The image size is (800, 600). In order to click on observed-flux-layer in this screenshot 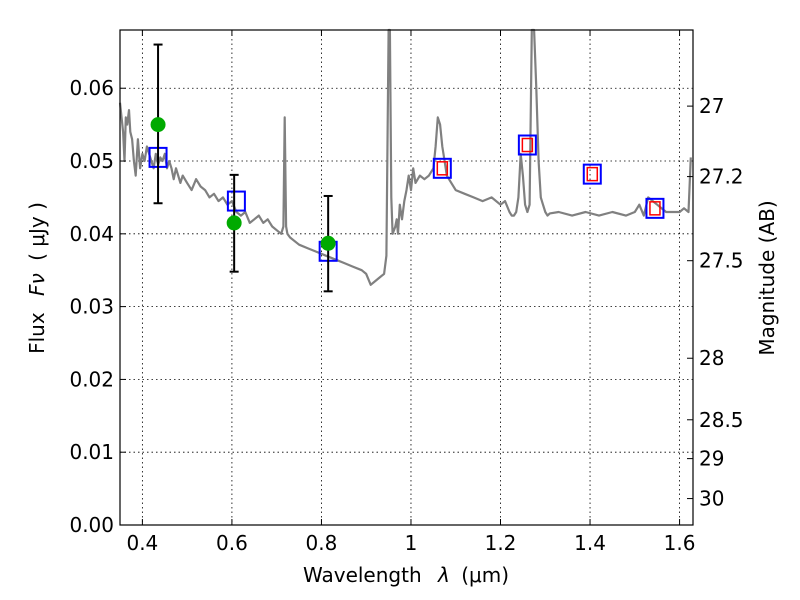, I will do `click(243, 168)`.